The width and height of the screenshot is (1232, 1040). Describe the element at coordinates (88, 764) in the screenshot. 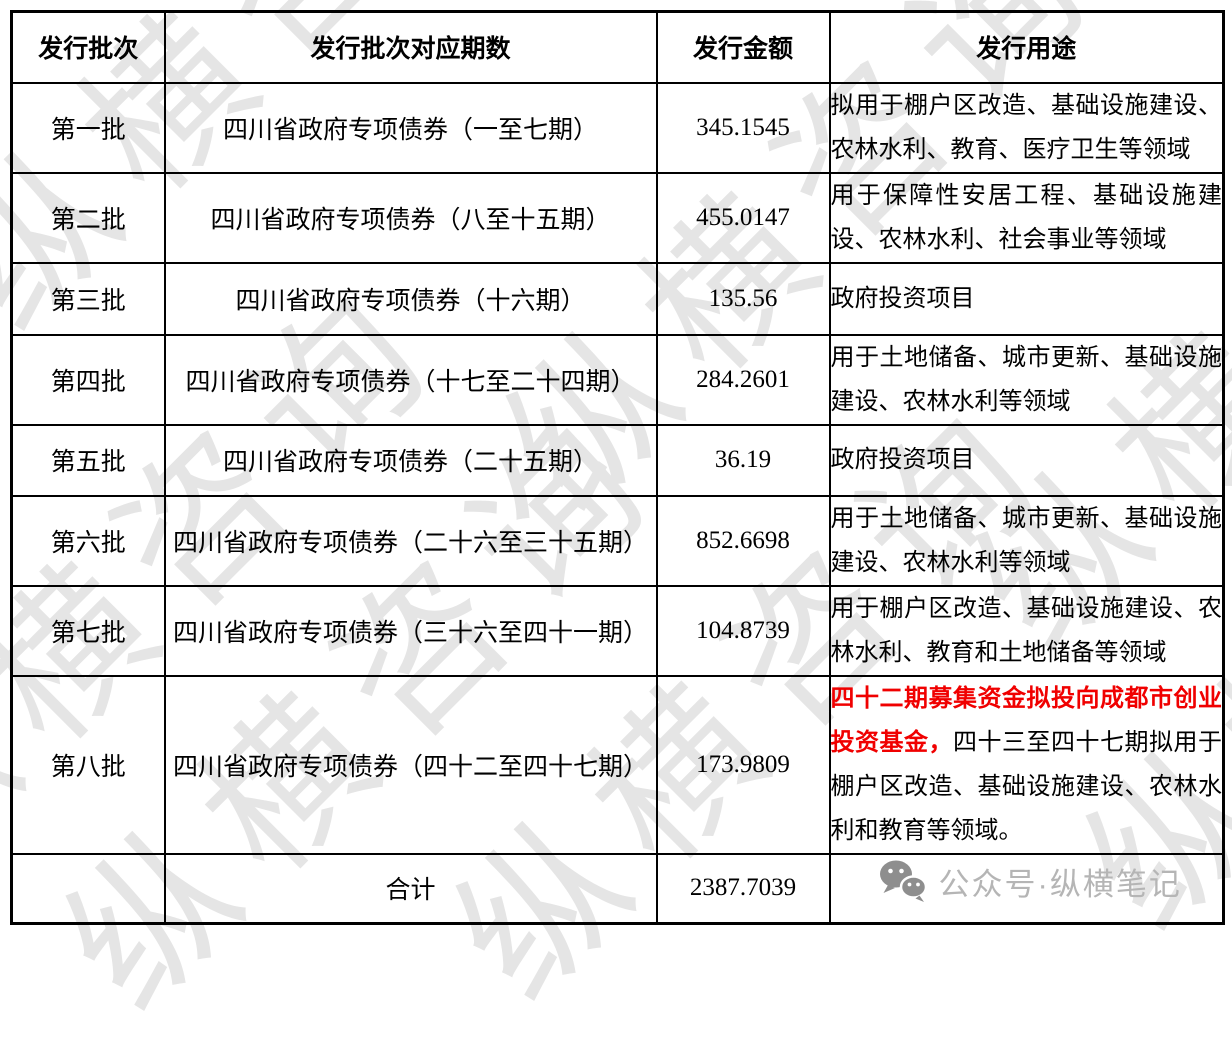

I see `batch-cell: 第八批` at that location.